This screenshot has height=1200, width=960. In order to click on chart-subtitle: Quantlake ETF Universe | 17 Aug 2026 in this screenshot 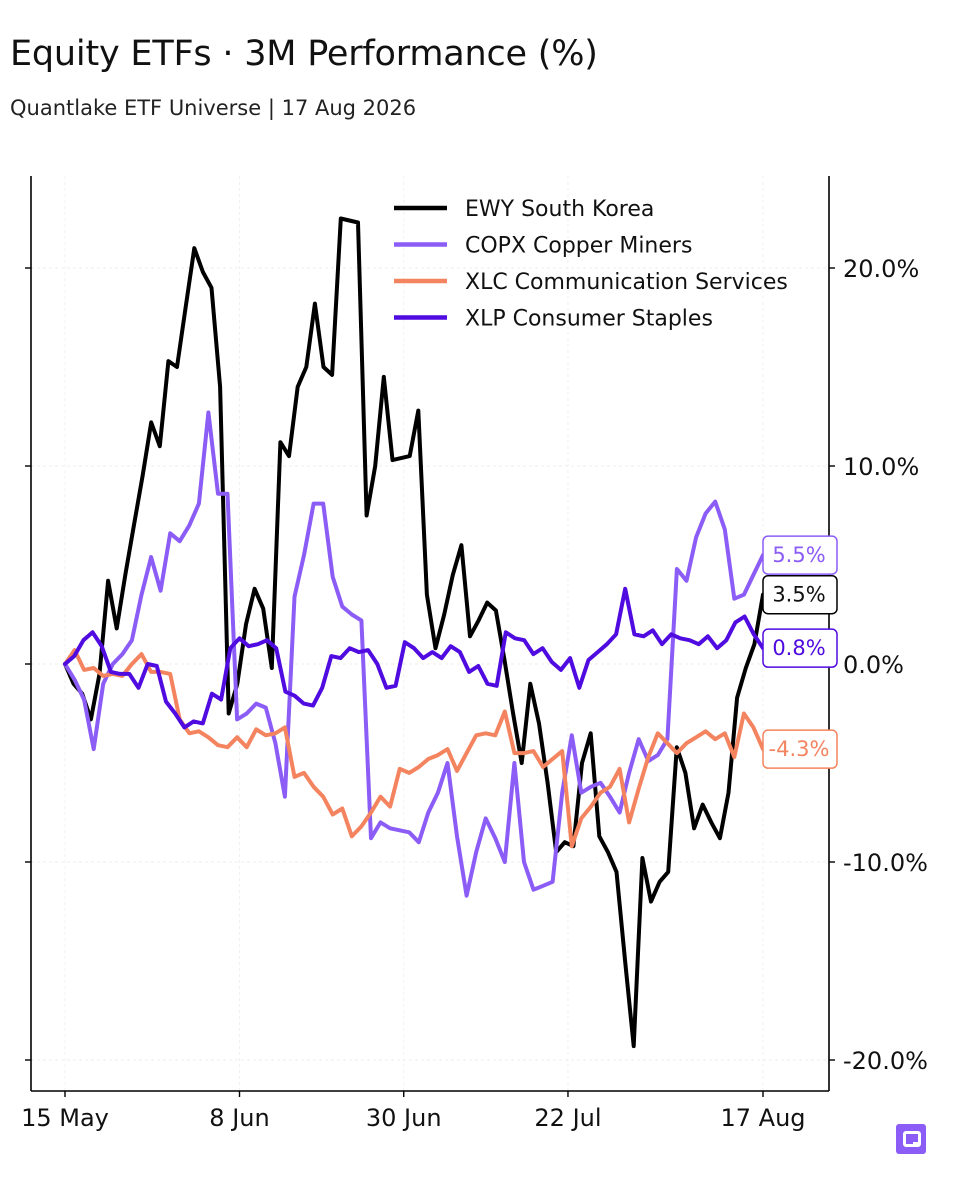, I will do `click(213, 108)`.